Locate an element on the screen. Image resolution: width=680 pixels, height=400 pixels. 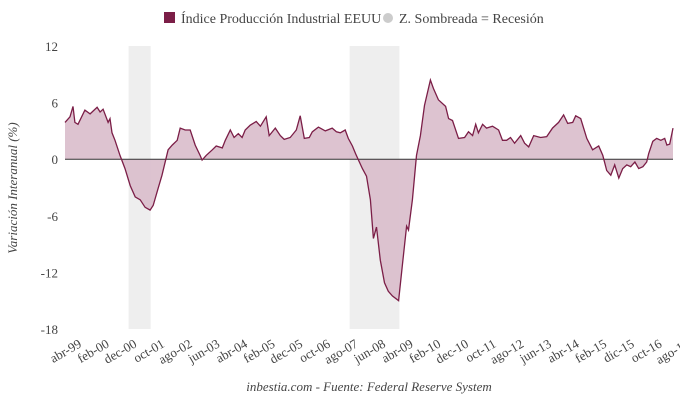
legend-marker-recession is located at coordinates (388, 18).